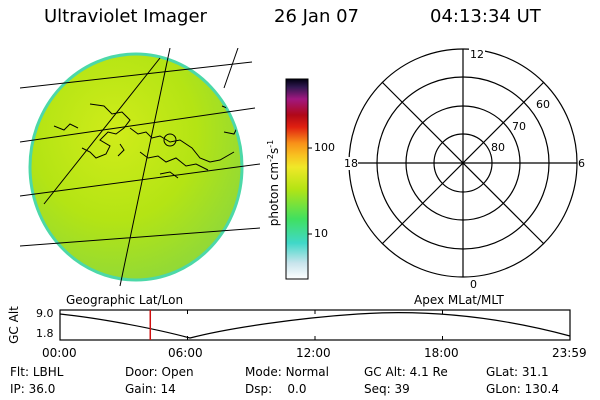  I want to click on time-label: 04:13:34 UT, so click(485, 16).